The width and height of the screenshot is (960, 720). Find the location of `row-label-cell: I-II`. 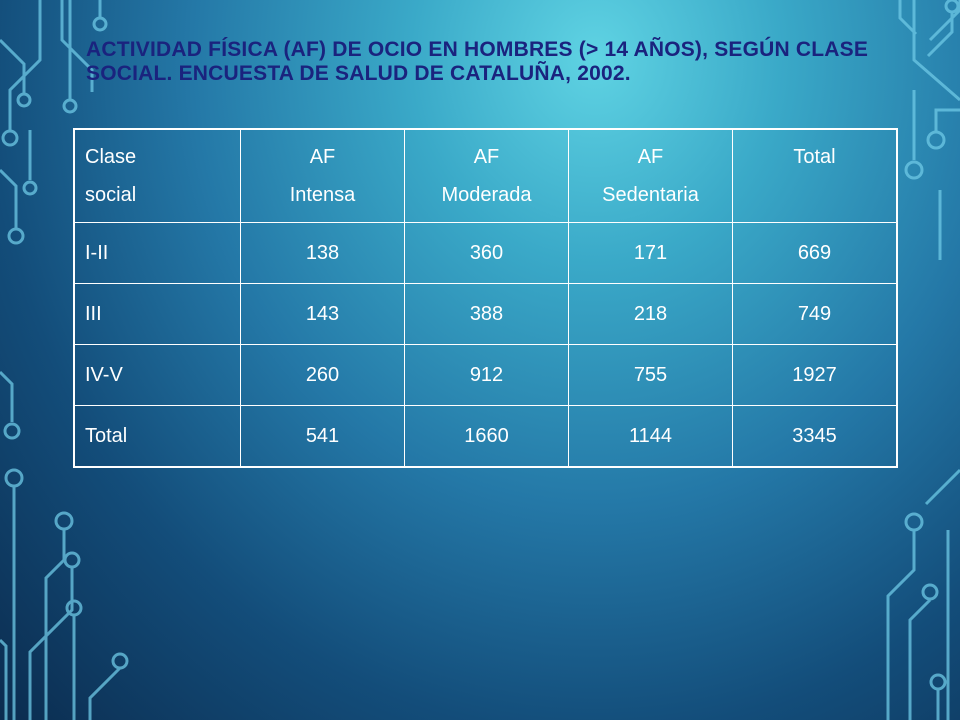

row-label-cell: I-II is located at coordinates (157, 253).